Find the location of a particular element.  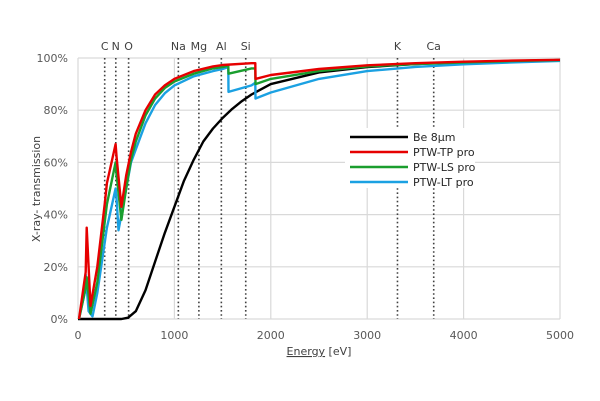

x-tick-label: 4000 is located at coordinates (464, 335).